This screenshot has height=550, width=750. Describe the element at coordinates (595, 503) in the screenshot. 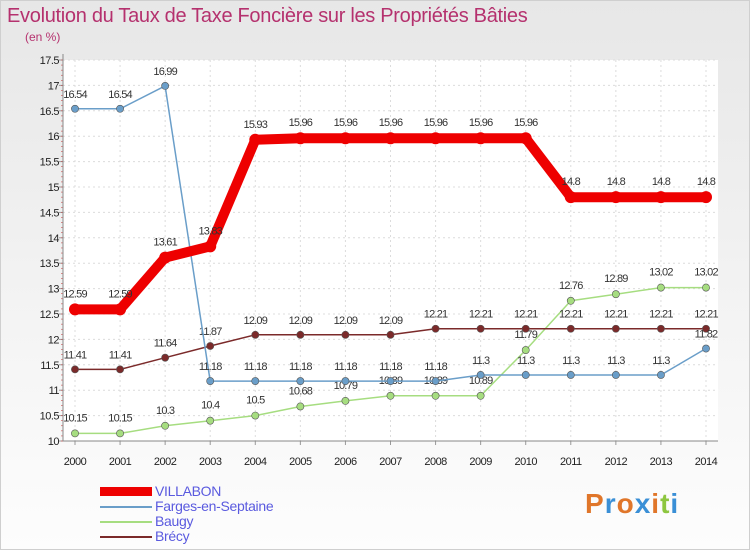

I see `logo-letter: P` at that location.